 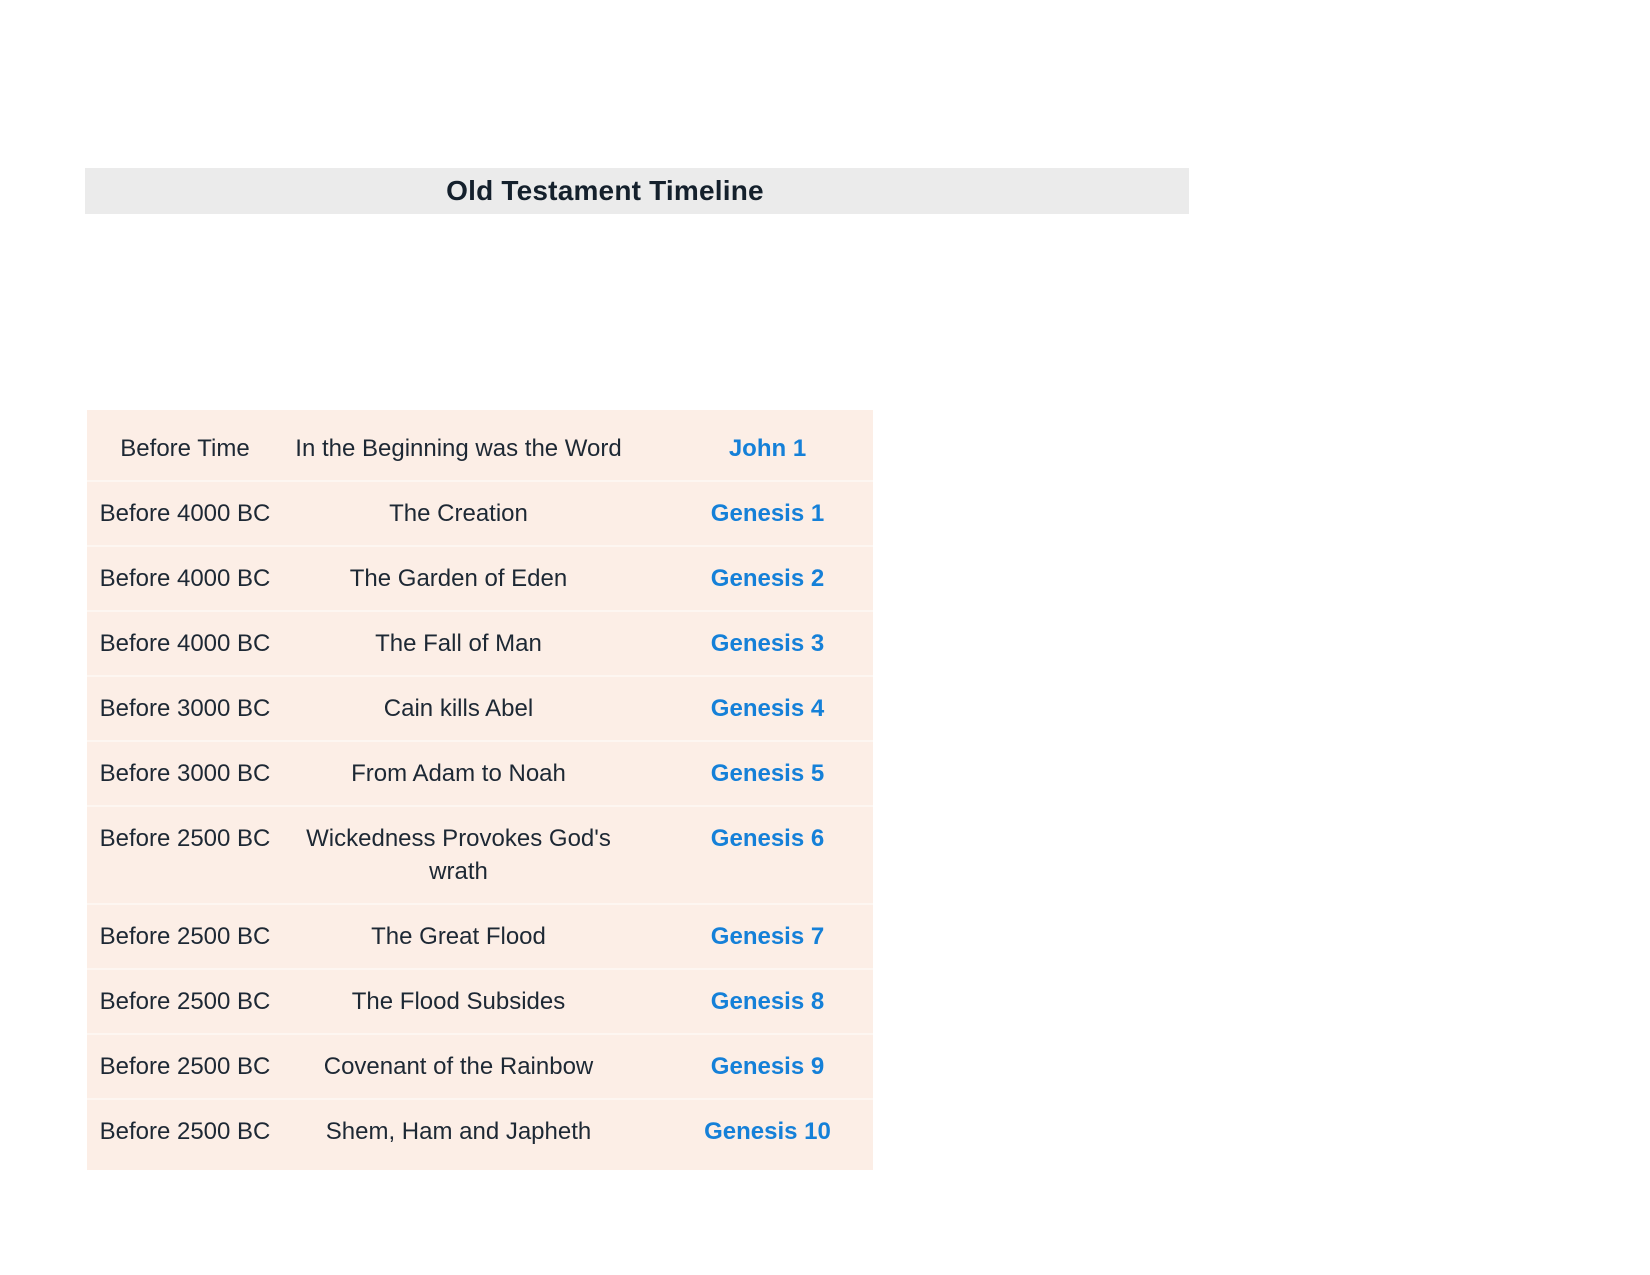 What do you see at coordinates (767, 1131) in the screenshot?
I see `scripture-link: Genesis 10` at bounding box center [767, 1131].